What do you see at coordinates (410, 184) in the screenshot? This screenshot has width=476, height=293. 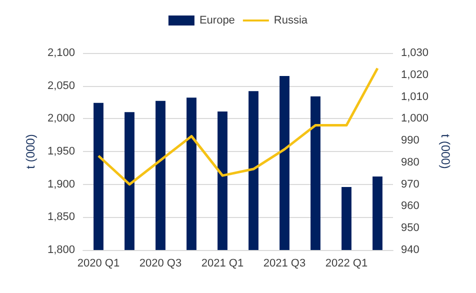 I see `y2-tick-label: 970` at bounding box center [410, 184].